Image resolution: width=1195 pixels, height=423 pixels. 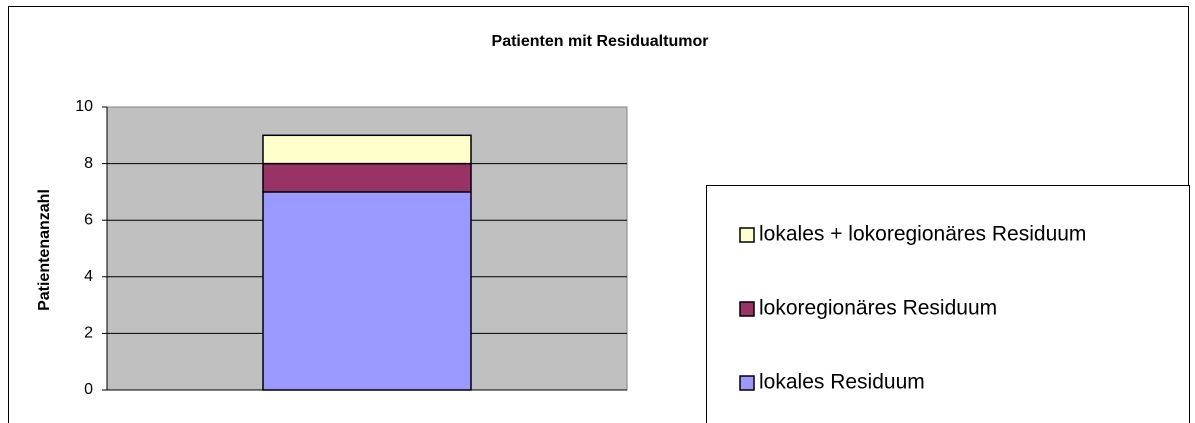 What do you see at coordinates (88, 276) in the screenshot?
I see `y-tick-label: 4` at bounding box center [88, 276].